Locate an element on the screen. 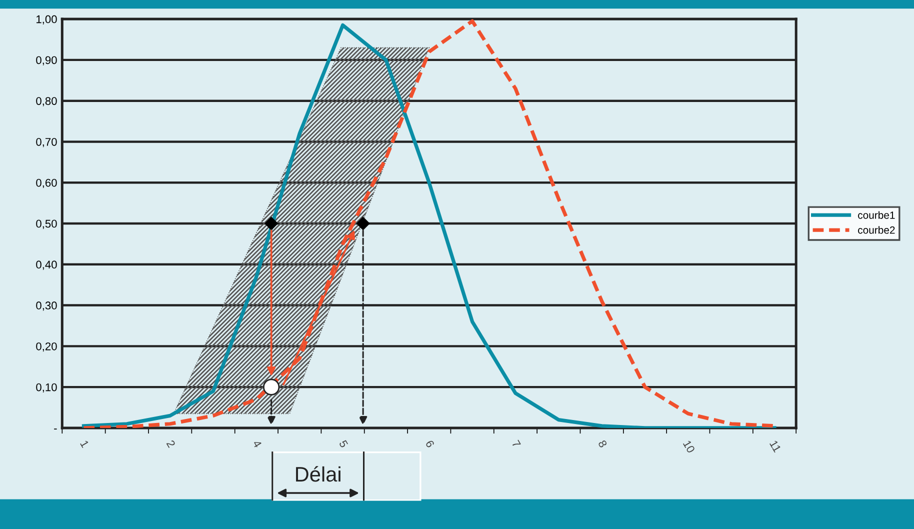 This screenshot has width=914, height=529. x-tick-label: 7 is located at coordinates (516, 444).